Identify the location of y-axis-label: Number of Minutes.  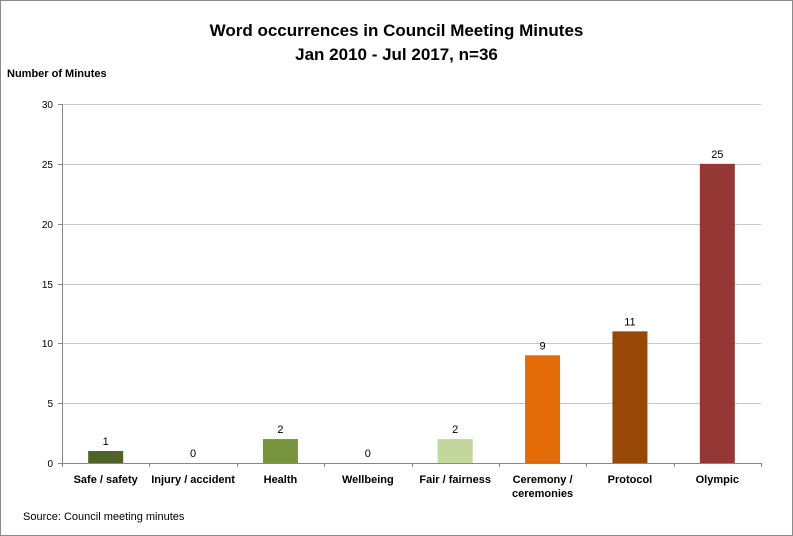
(57, 74).